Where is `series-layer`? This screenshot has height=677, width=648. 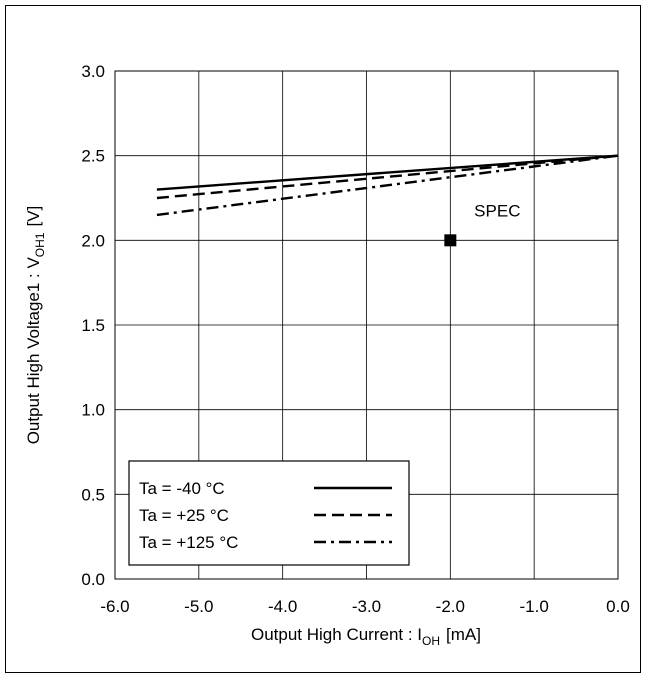 series-layer is located at coordinates (387, 185).